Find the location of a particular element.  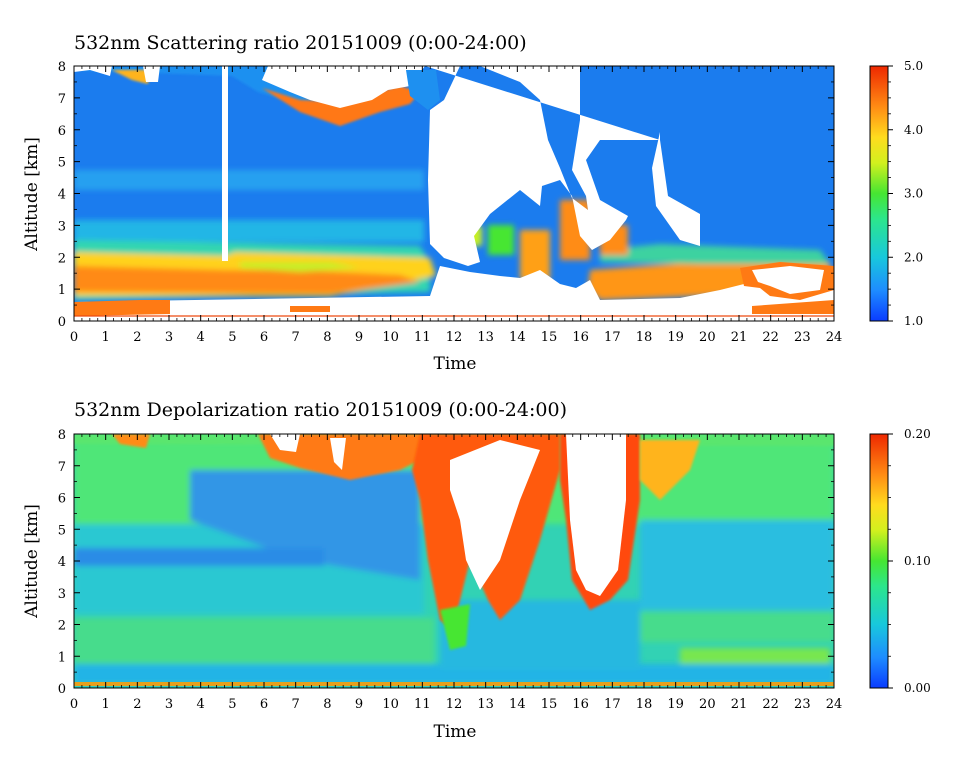

scattering-upper-layer is located at coordinates (423, 90).